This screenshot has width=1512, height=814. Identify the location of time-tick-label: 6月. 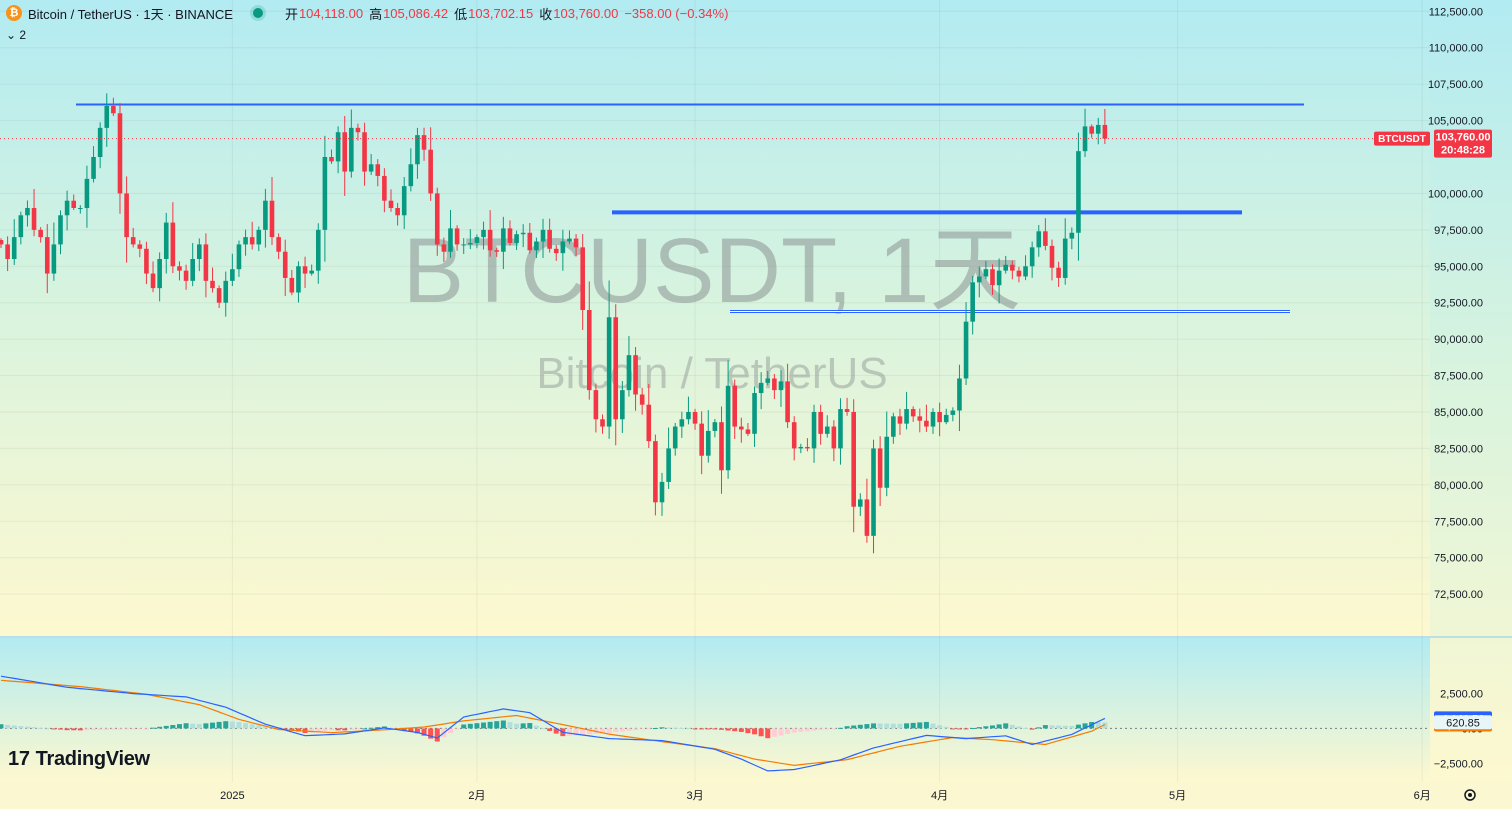
(1422, 796).